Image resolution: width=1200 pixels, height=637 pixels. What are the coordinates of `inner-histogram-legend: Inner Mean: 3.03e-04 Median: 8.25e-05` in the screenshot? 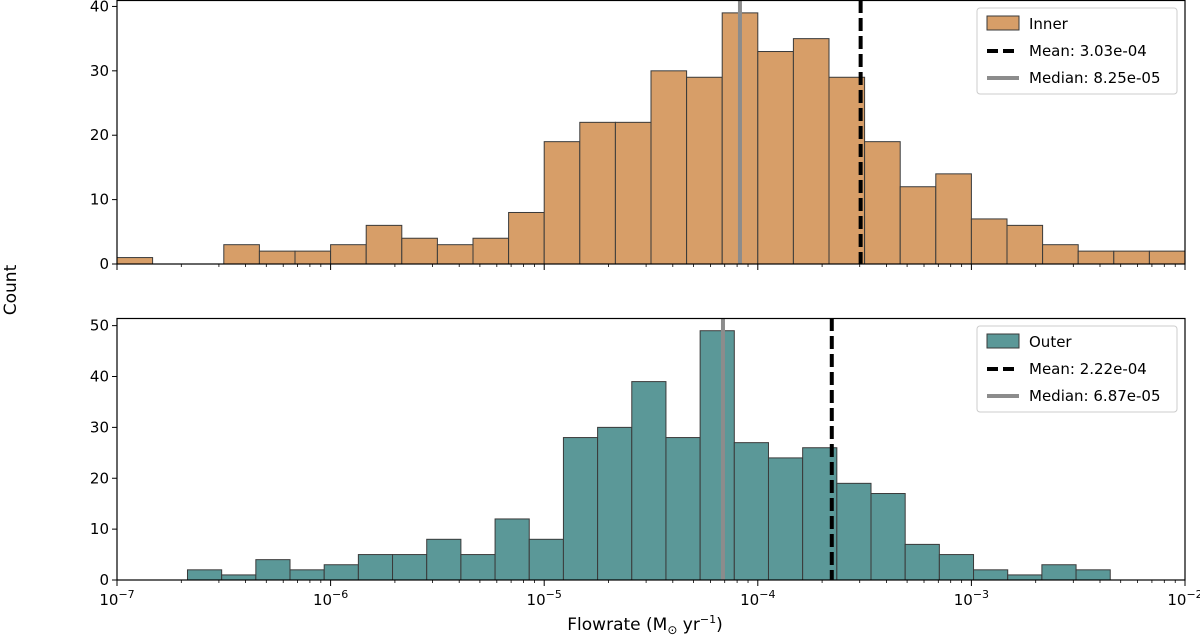 It's located at (1077, 51).